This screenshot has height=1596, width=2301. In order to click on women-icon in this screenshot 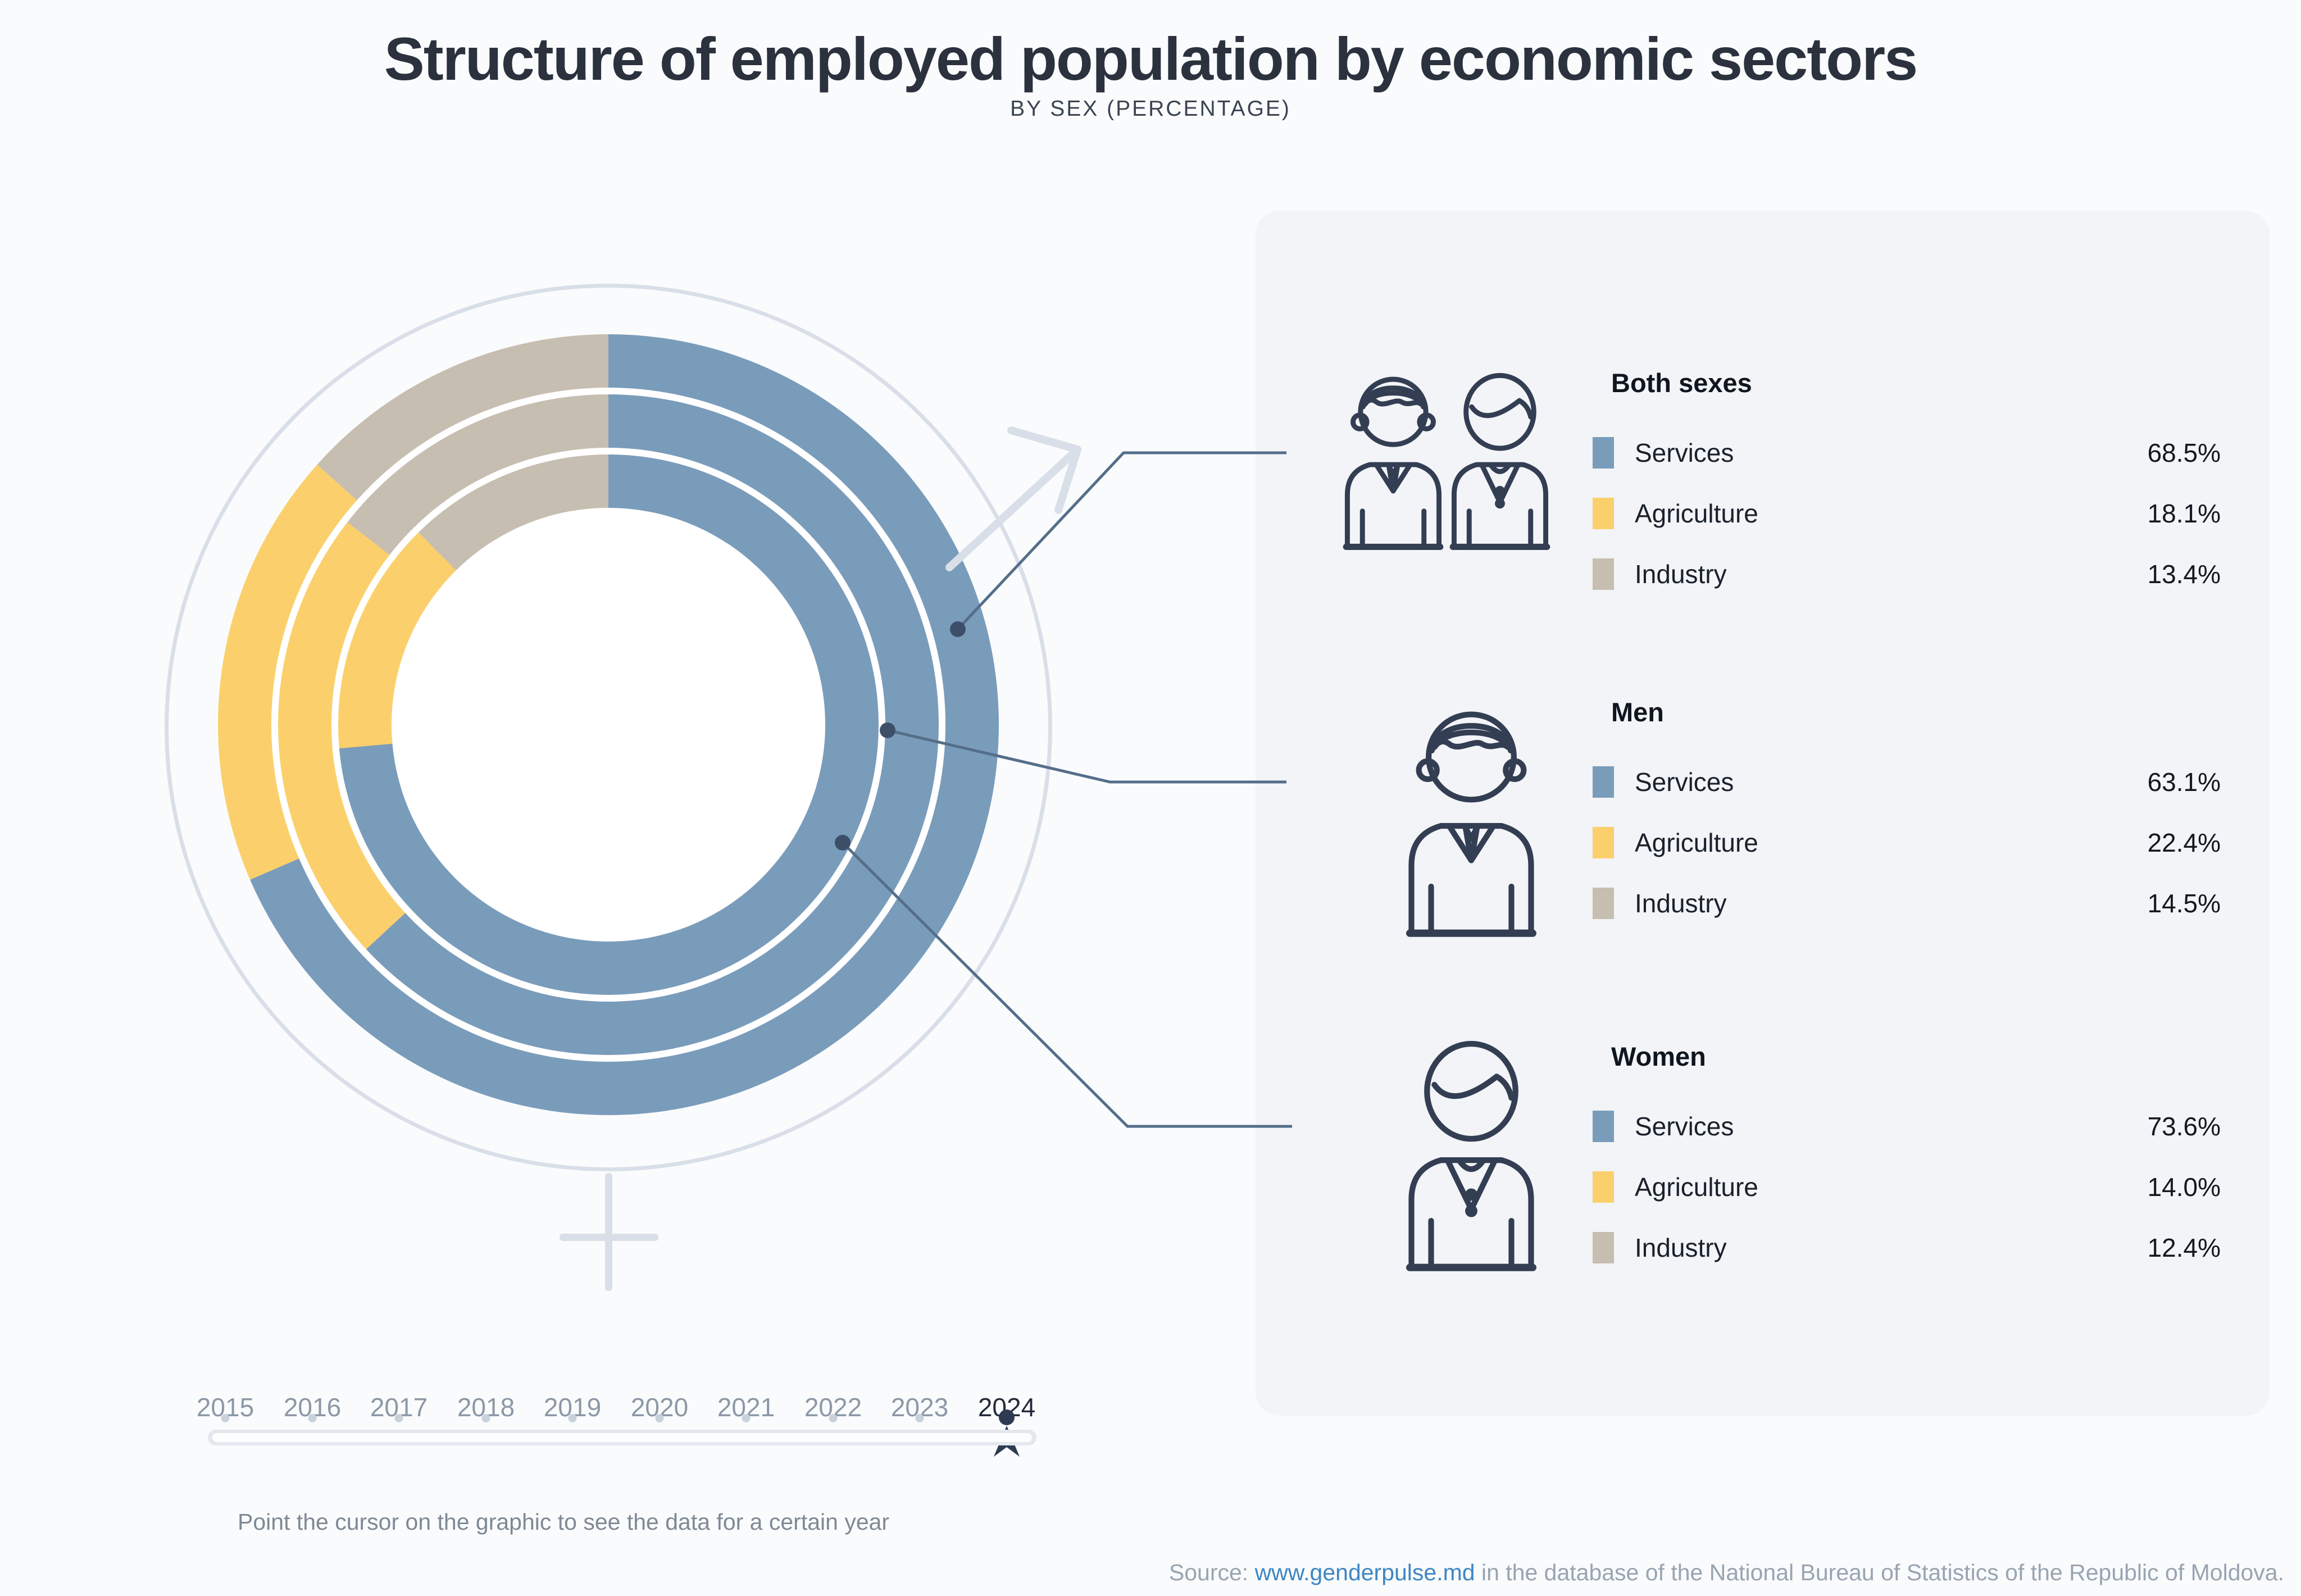, I will do `click(1471, 1153)`.